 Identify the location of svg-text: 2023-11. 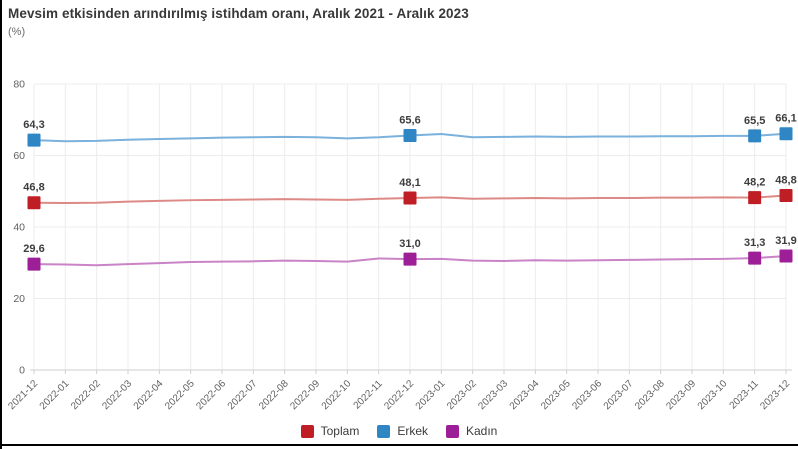
(745, 395).